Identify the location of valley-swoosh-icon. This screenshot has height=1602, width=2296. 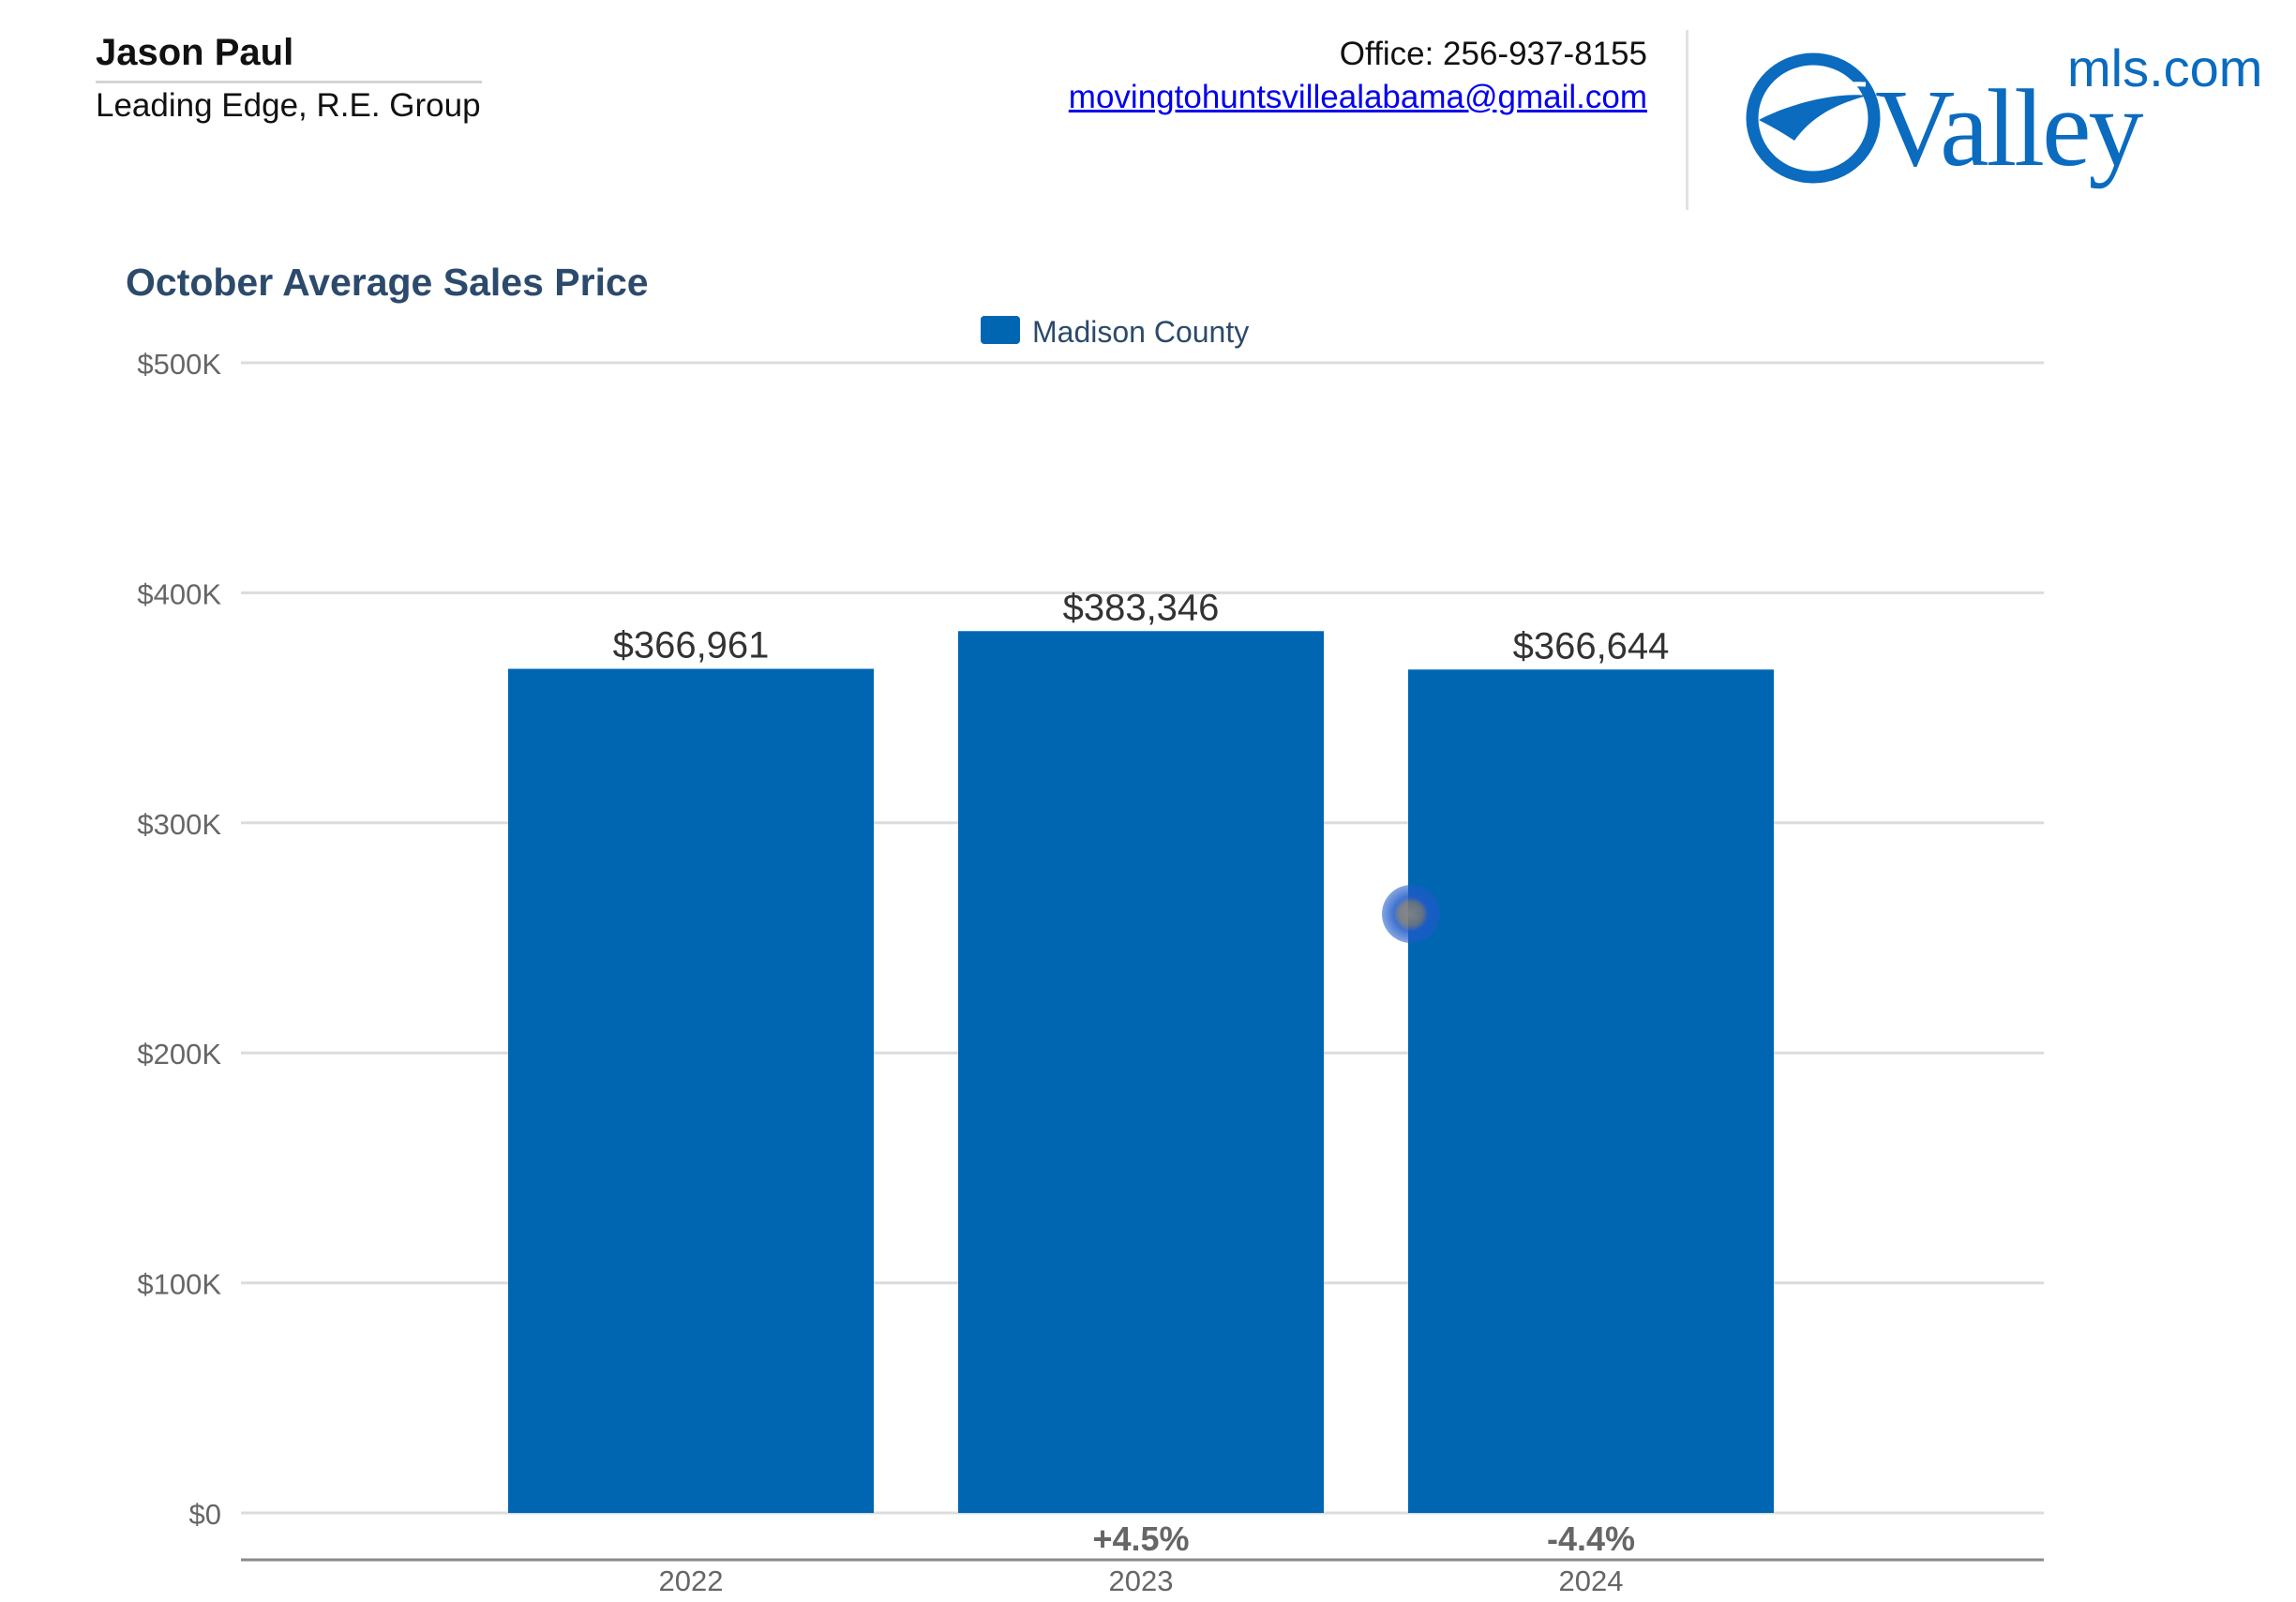
(1813, 118).